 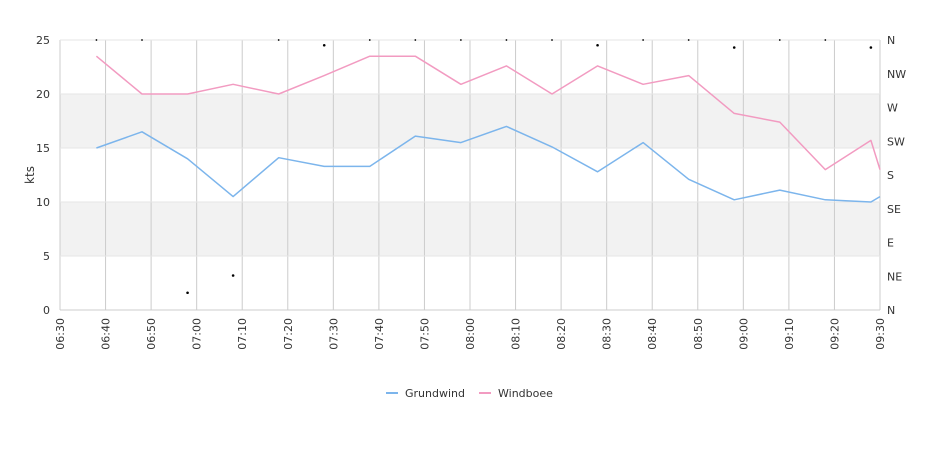 I want to click on x-tick-label: 07:20, so click(x=288, y=334).